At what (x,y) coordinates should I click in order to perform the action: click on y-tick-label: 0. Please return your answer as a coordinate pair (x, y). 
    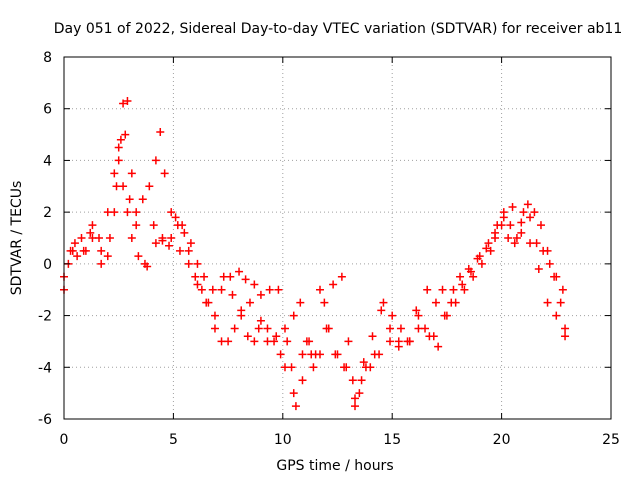
    Looking at the image, I should click on (47, 265).